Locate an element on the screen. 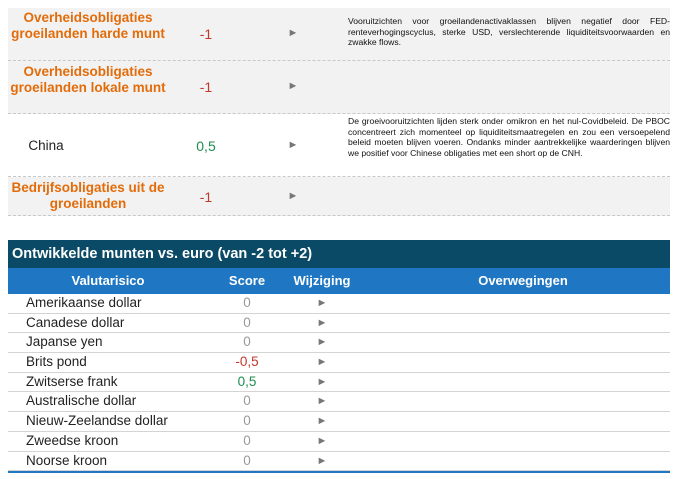 The width and height of the screenshot is (678, 479). currency-name: Zwitserse frank is located at coordinates (72, 381).